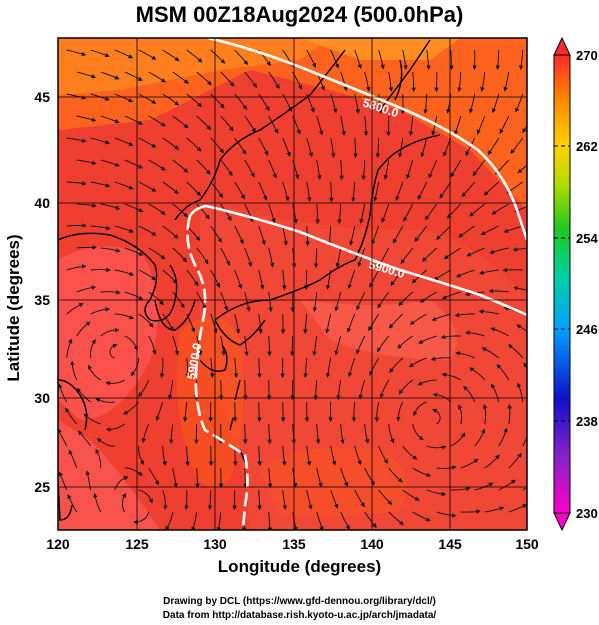 This screenshot has height=625, width=599. Describe the element at coordinates (587, 238) in the screenshot. I see `colorbar-tick-label: 254` at that location.